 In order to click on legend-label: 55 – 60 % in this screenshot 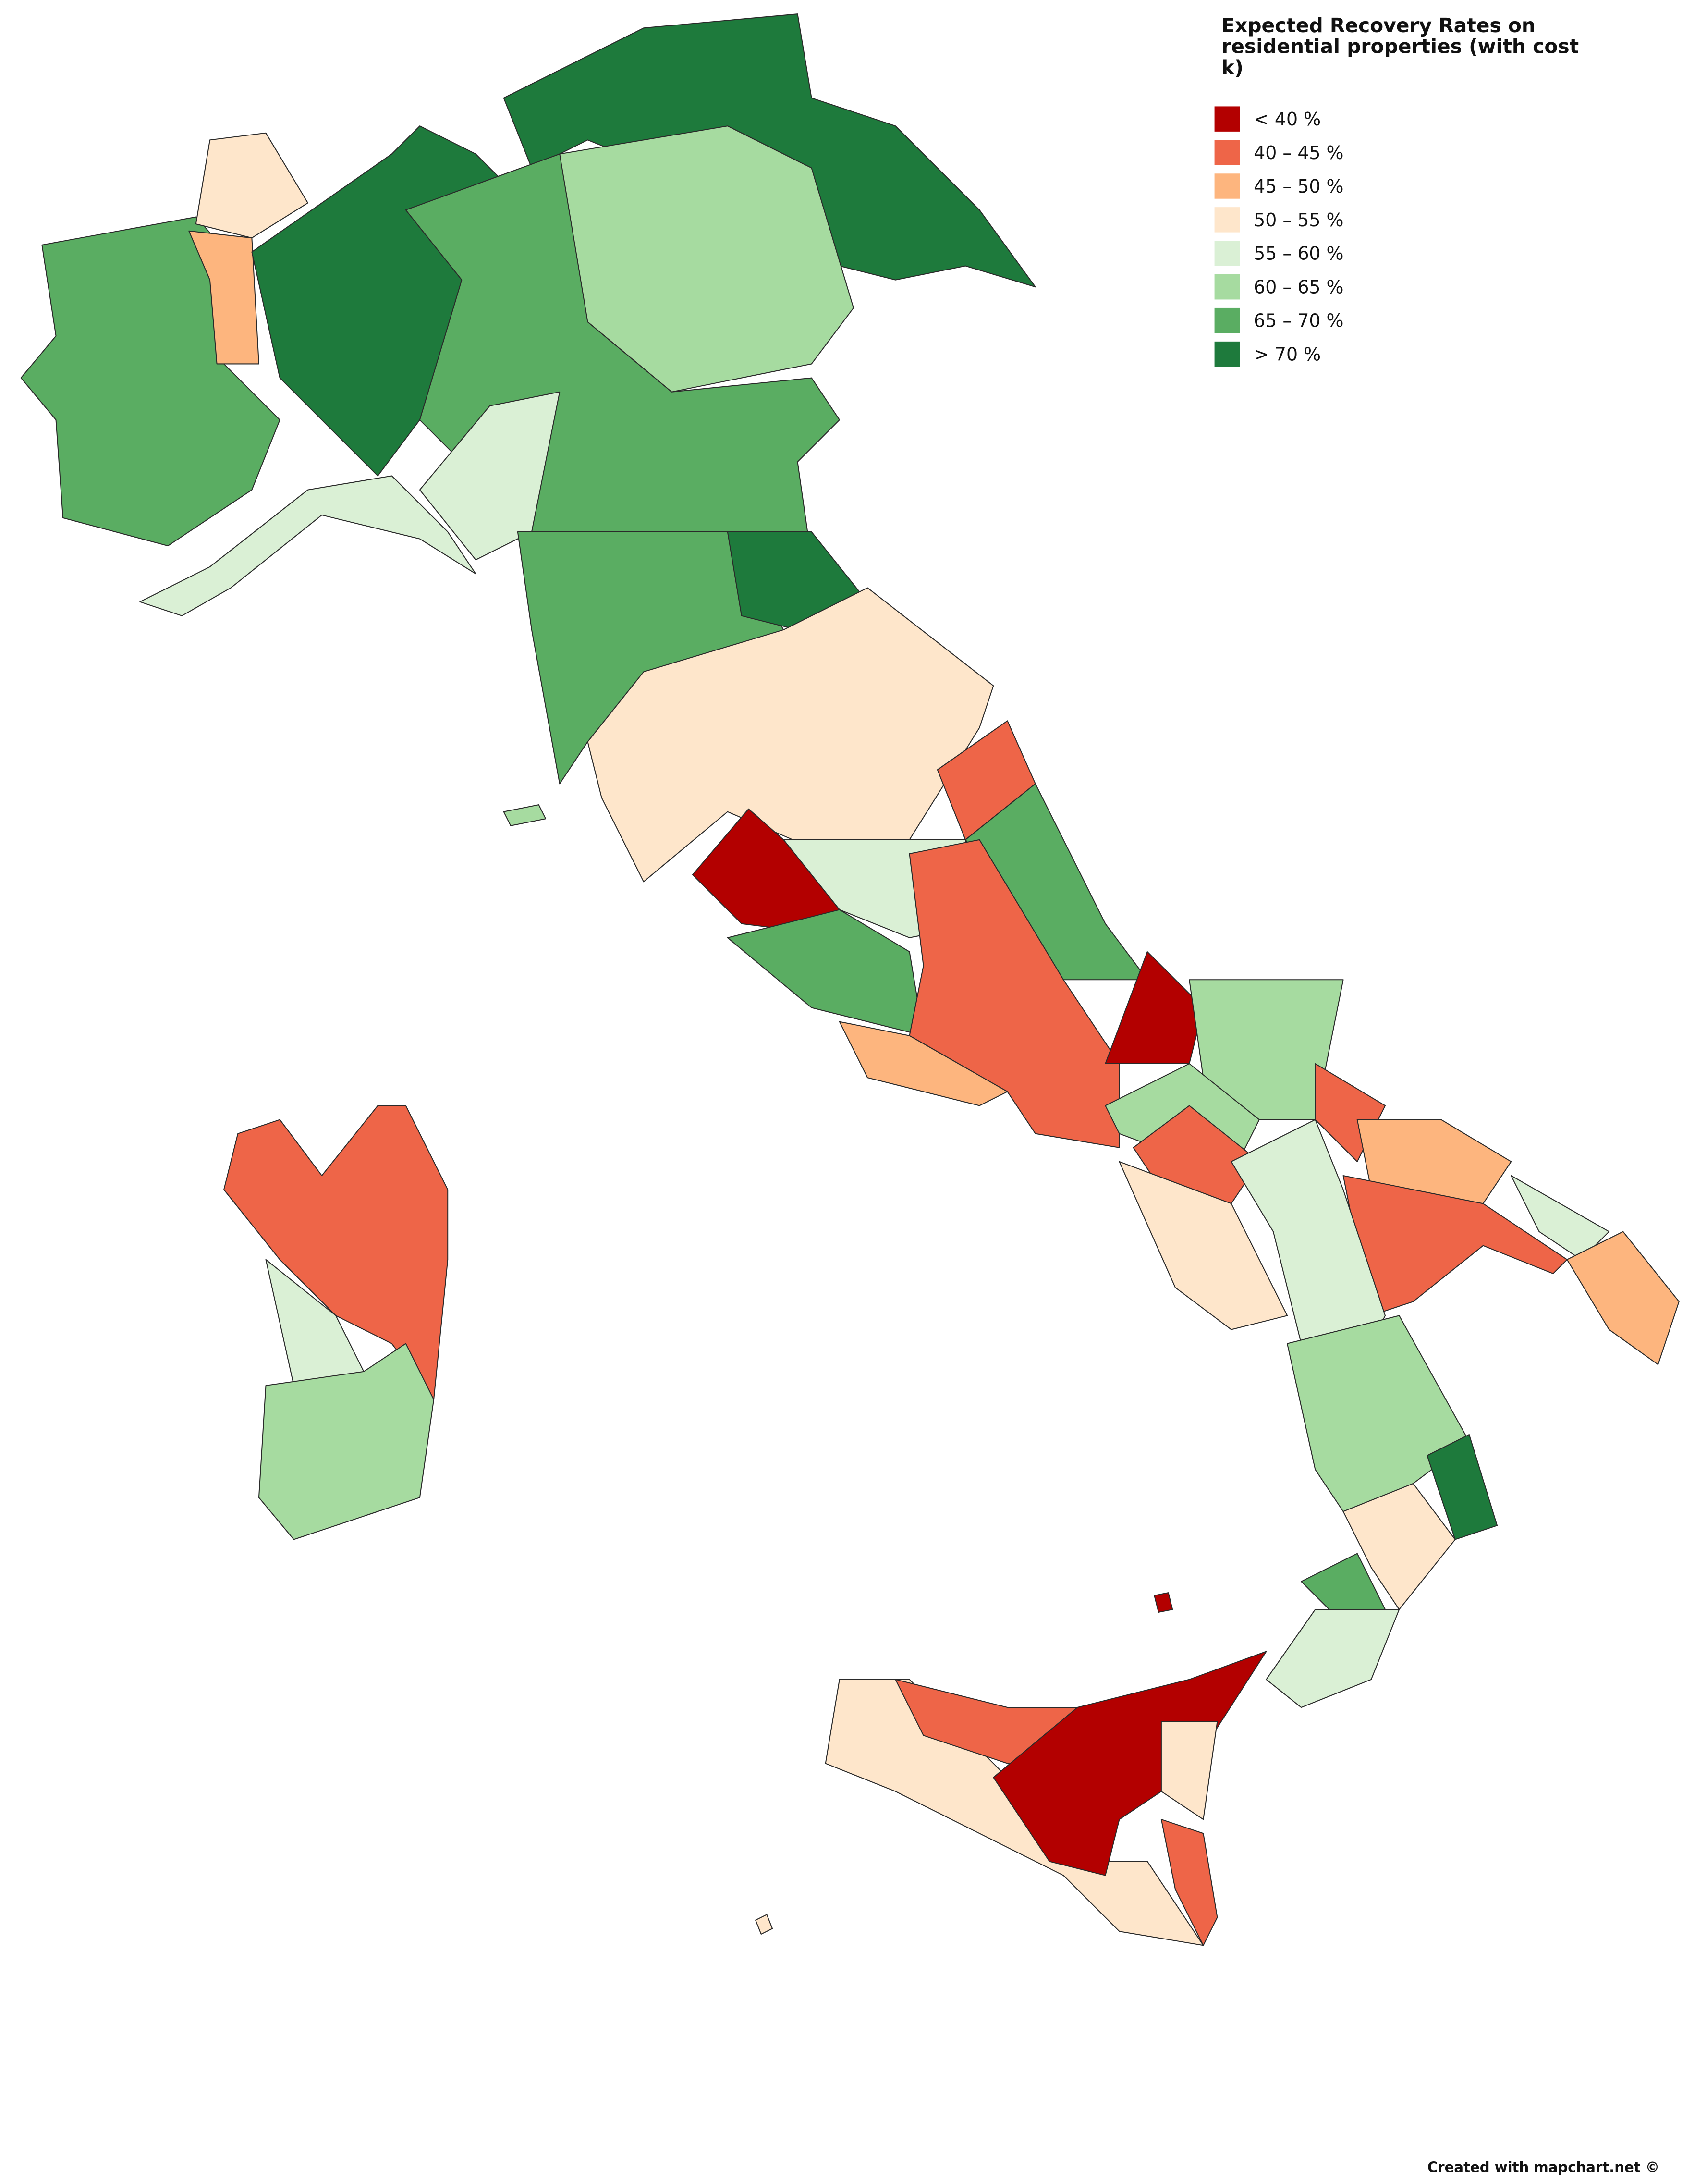, I will do `click(1298, 253)`.